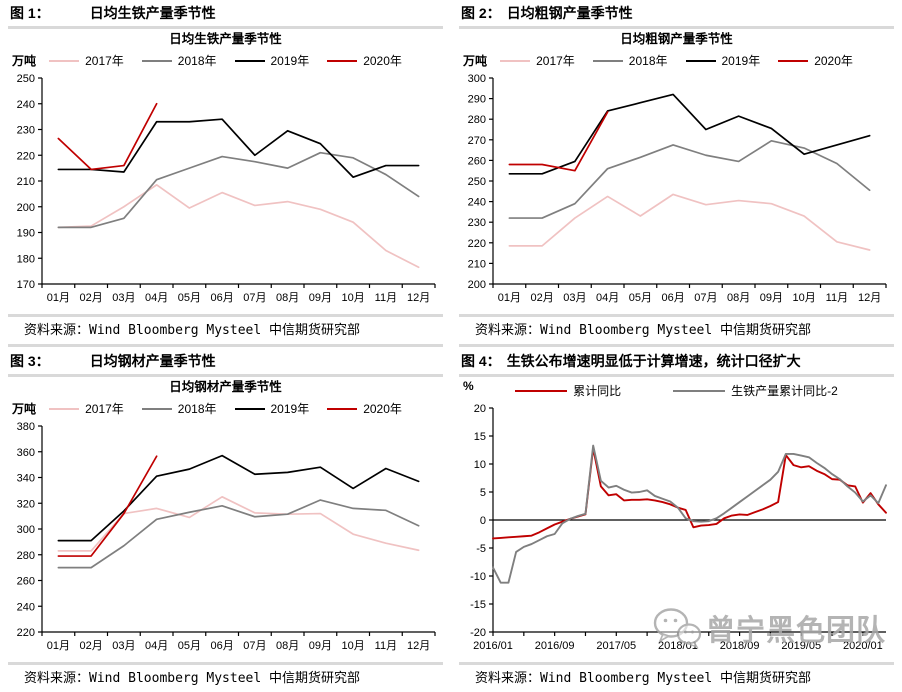  I want to click on svg-text: 2016/09, so click(555, 646).